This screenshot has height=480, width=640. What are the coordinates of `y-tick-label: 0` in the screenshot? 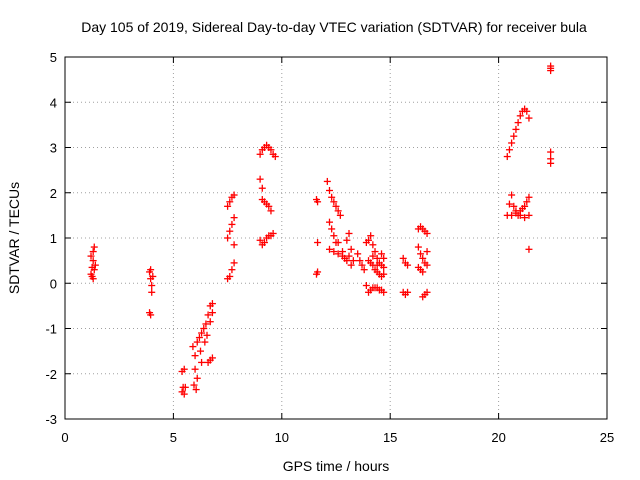 It's located at (53, 283).